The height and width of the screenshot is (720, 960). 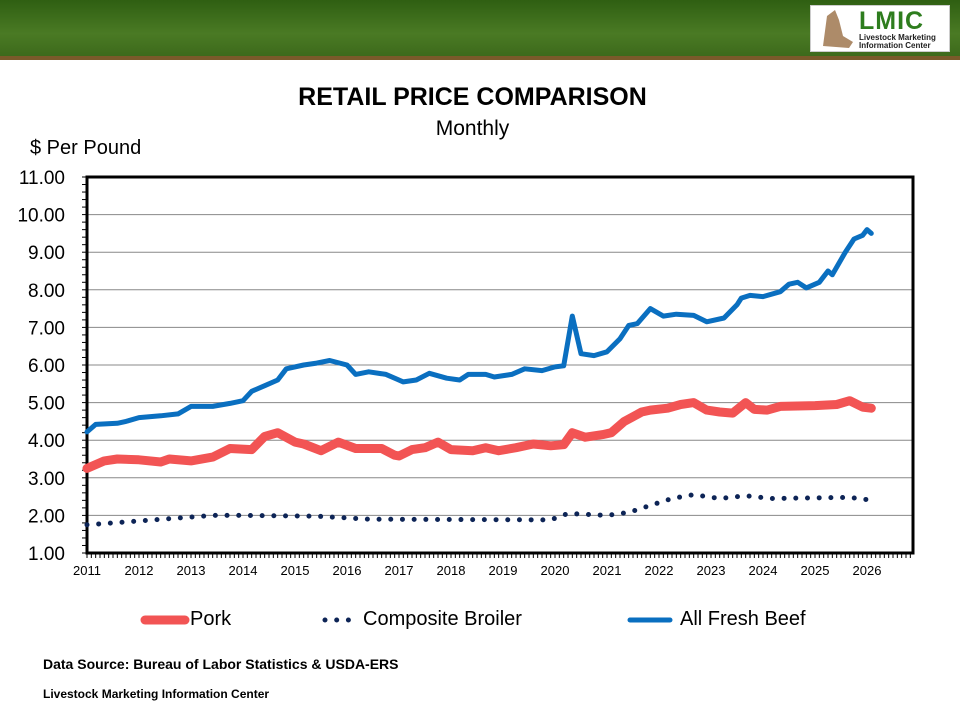 I want to click on y-tick-label: 10.00, so click(x=41, y=216).